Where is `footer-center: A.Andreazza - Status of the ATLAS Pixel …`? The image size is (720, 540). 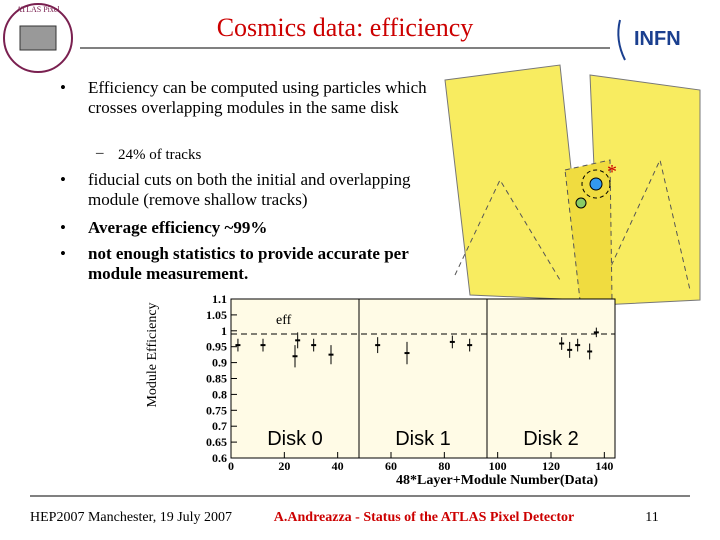
footer-center: A.Andreazza - Status of the ATLAS Pixel … is located at coordinates (424, 517).